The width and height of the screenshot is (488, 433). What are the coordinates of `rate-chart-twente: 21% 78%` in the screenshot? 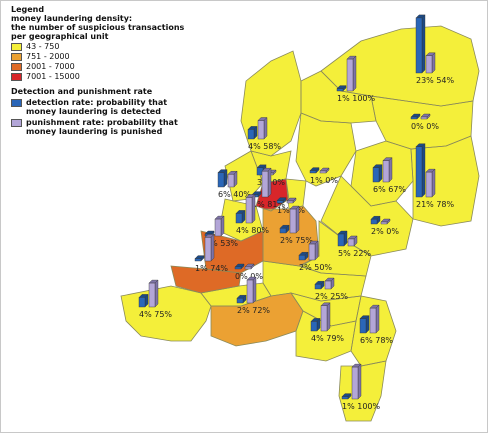 It's located at (435, 176).